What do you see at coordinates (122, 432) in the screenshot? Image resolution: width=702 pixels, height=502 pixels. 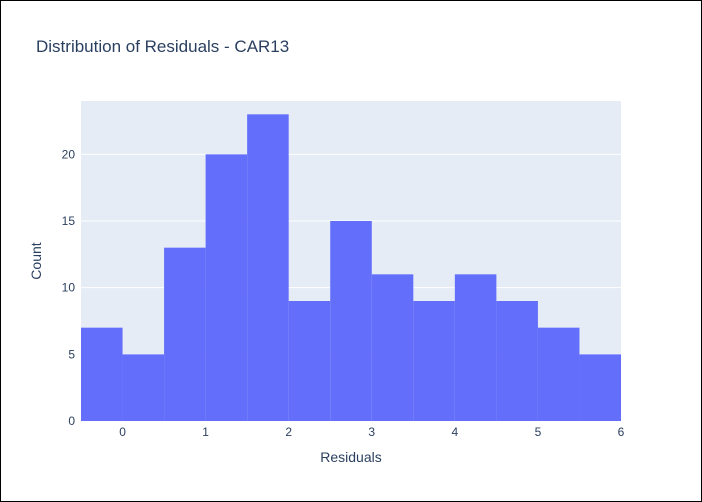 I see `x-tick-label: 0` at bounding box center [122, 432].